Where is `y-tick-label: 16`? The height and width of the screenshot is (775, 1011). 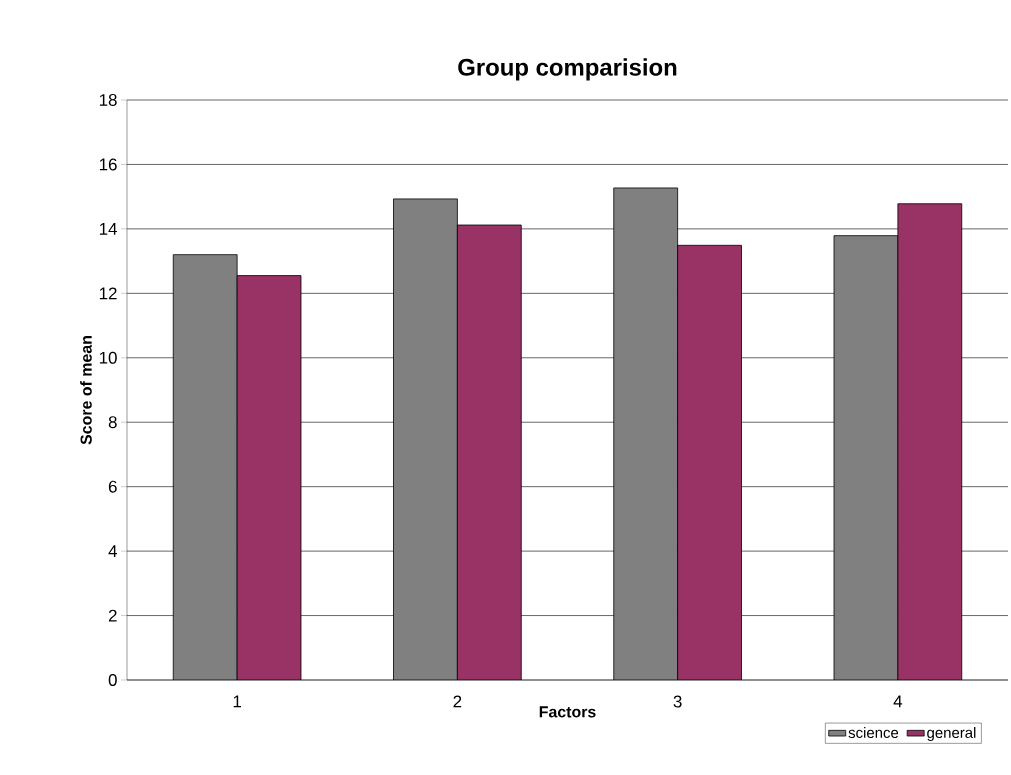 y-tick-label: 16 is located at coordinates (108, 164).